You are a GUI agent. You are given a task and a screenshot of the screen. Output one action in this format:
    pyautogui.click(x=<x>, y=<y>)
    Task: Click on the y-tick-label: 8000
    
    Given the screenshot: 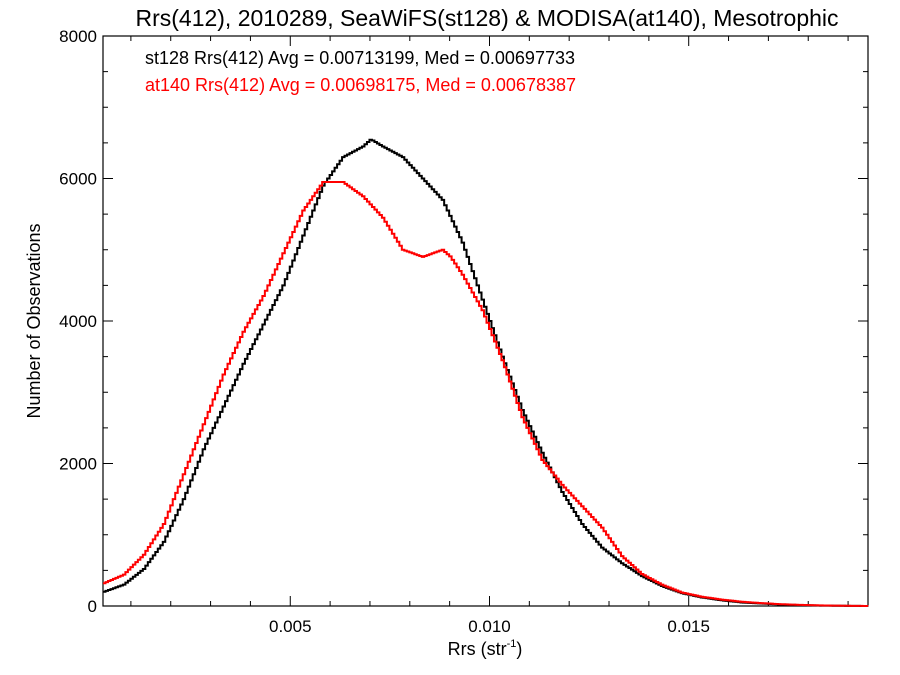 What is the action you would take?
    pyautogui.click(x=78, y=36)
    